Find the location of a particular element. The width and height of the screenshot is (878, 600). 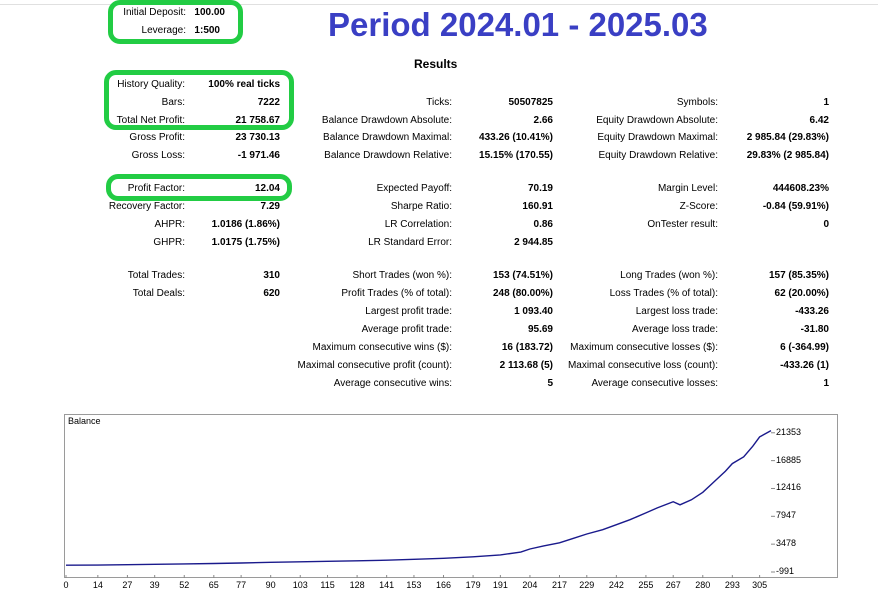

x-tick-label: 153 is located at coordinates (414, 585).